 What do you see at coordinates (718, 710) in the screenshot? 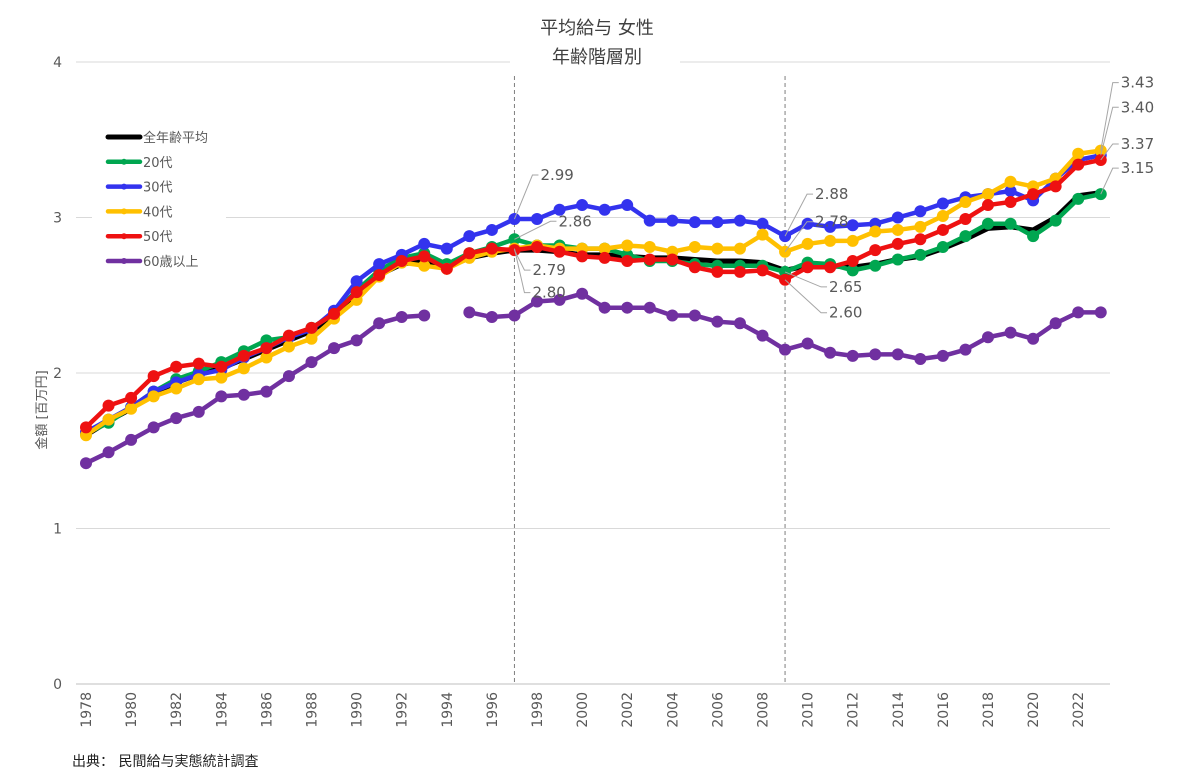
I see `x-tick-label: 2006` at bounding box center [718, 710].